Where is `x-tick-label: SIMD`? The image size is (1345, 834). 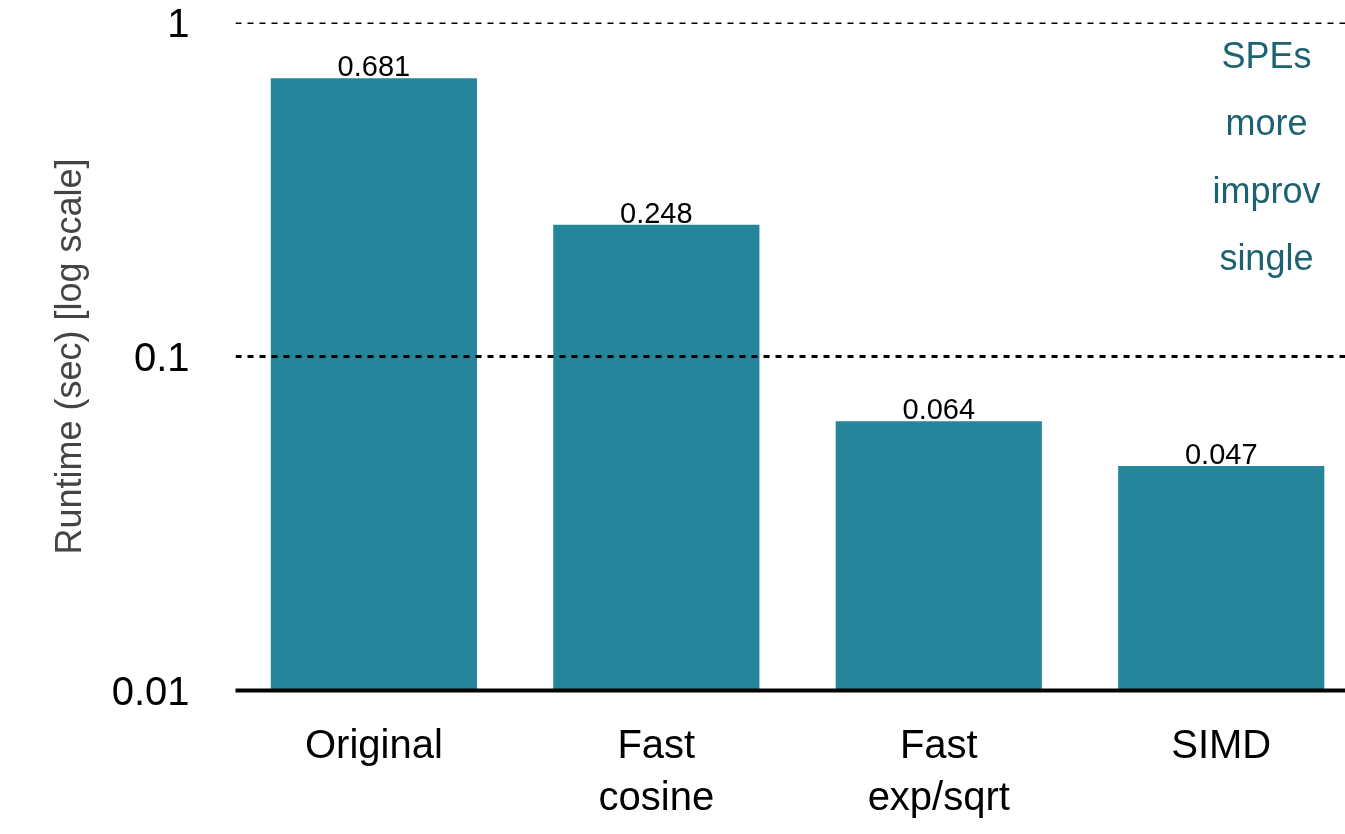 x-tick-label: SIMD is located at coordinates (1221, 743).